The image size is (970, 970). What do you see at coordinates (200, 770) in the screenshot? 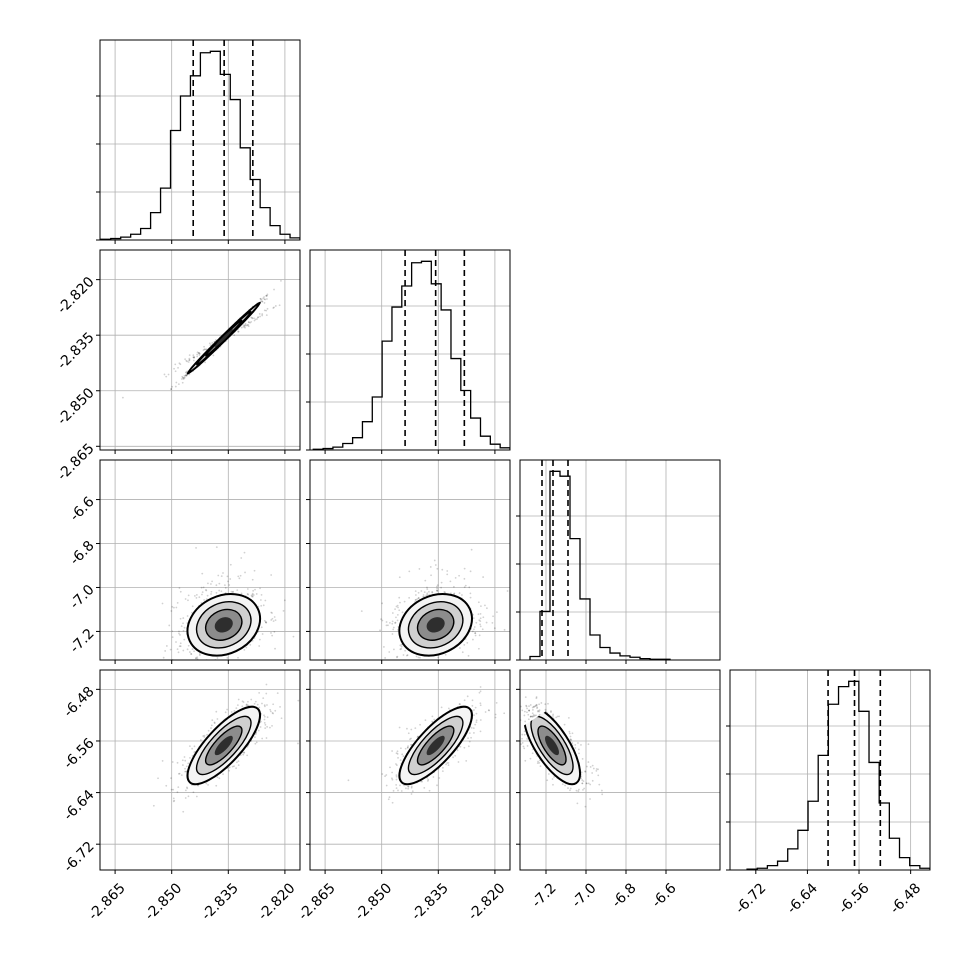
I see `panel-frame` at bounding box center [200, 770].